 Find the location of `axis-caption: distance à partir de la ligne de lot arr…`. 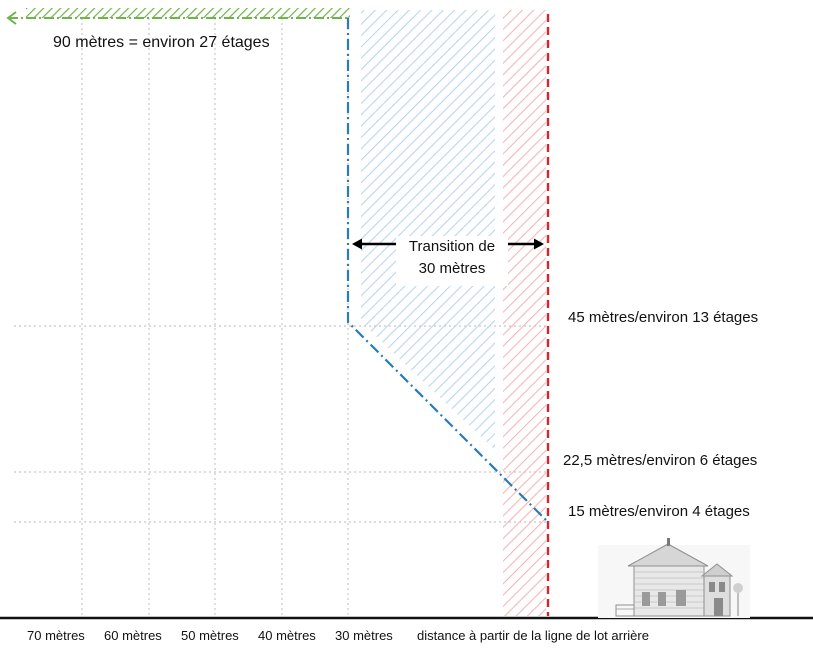

axis-caption: distance à partir de la ligne de lot arr… is located at coordinates (533, 635).